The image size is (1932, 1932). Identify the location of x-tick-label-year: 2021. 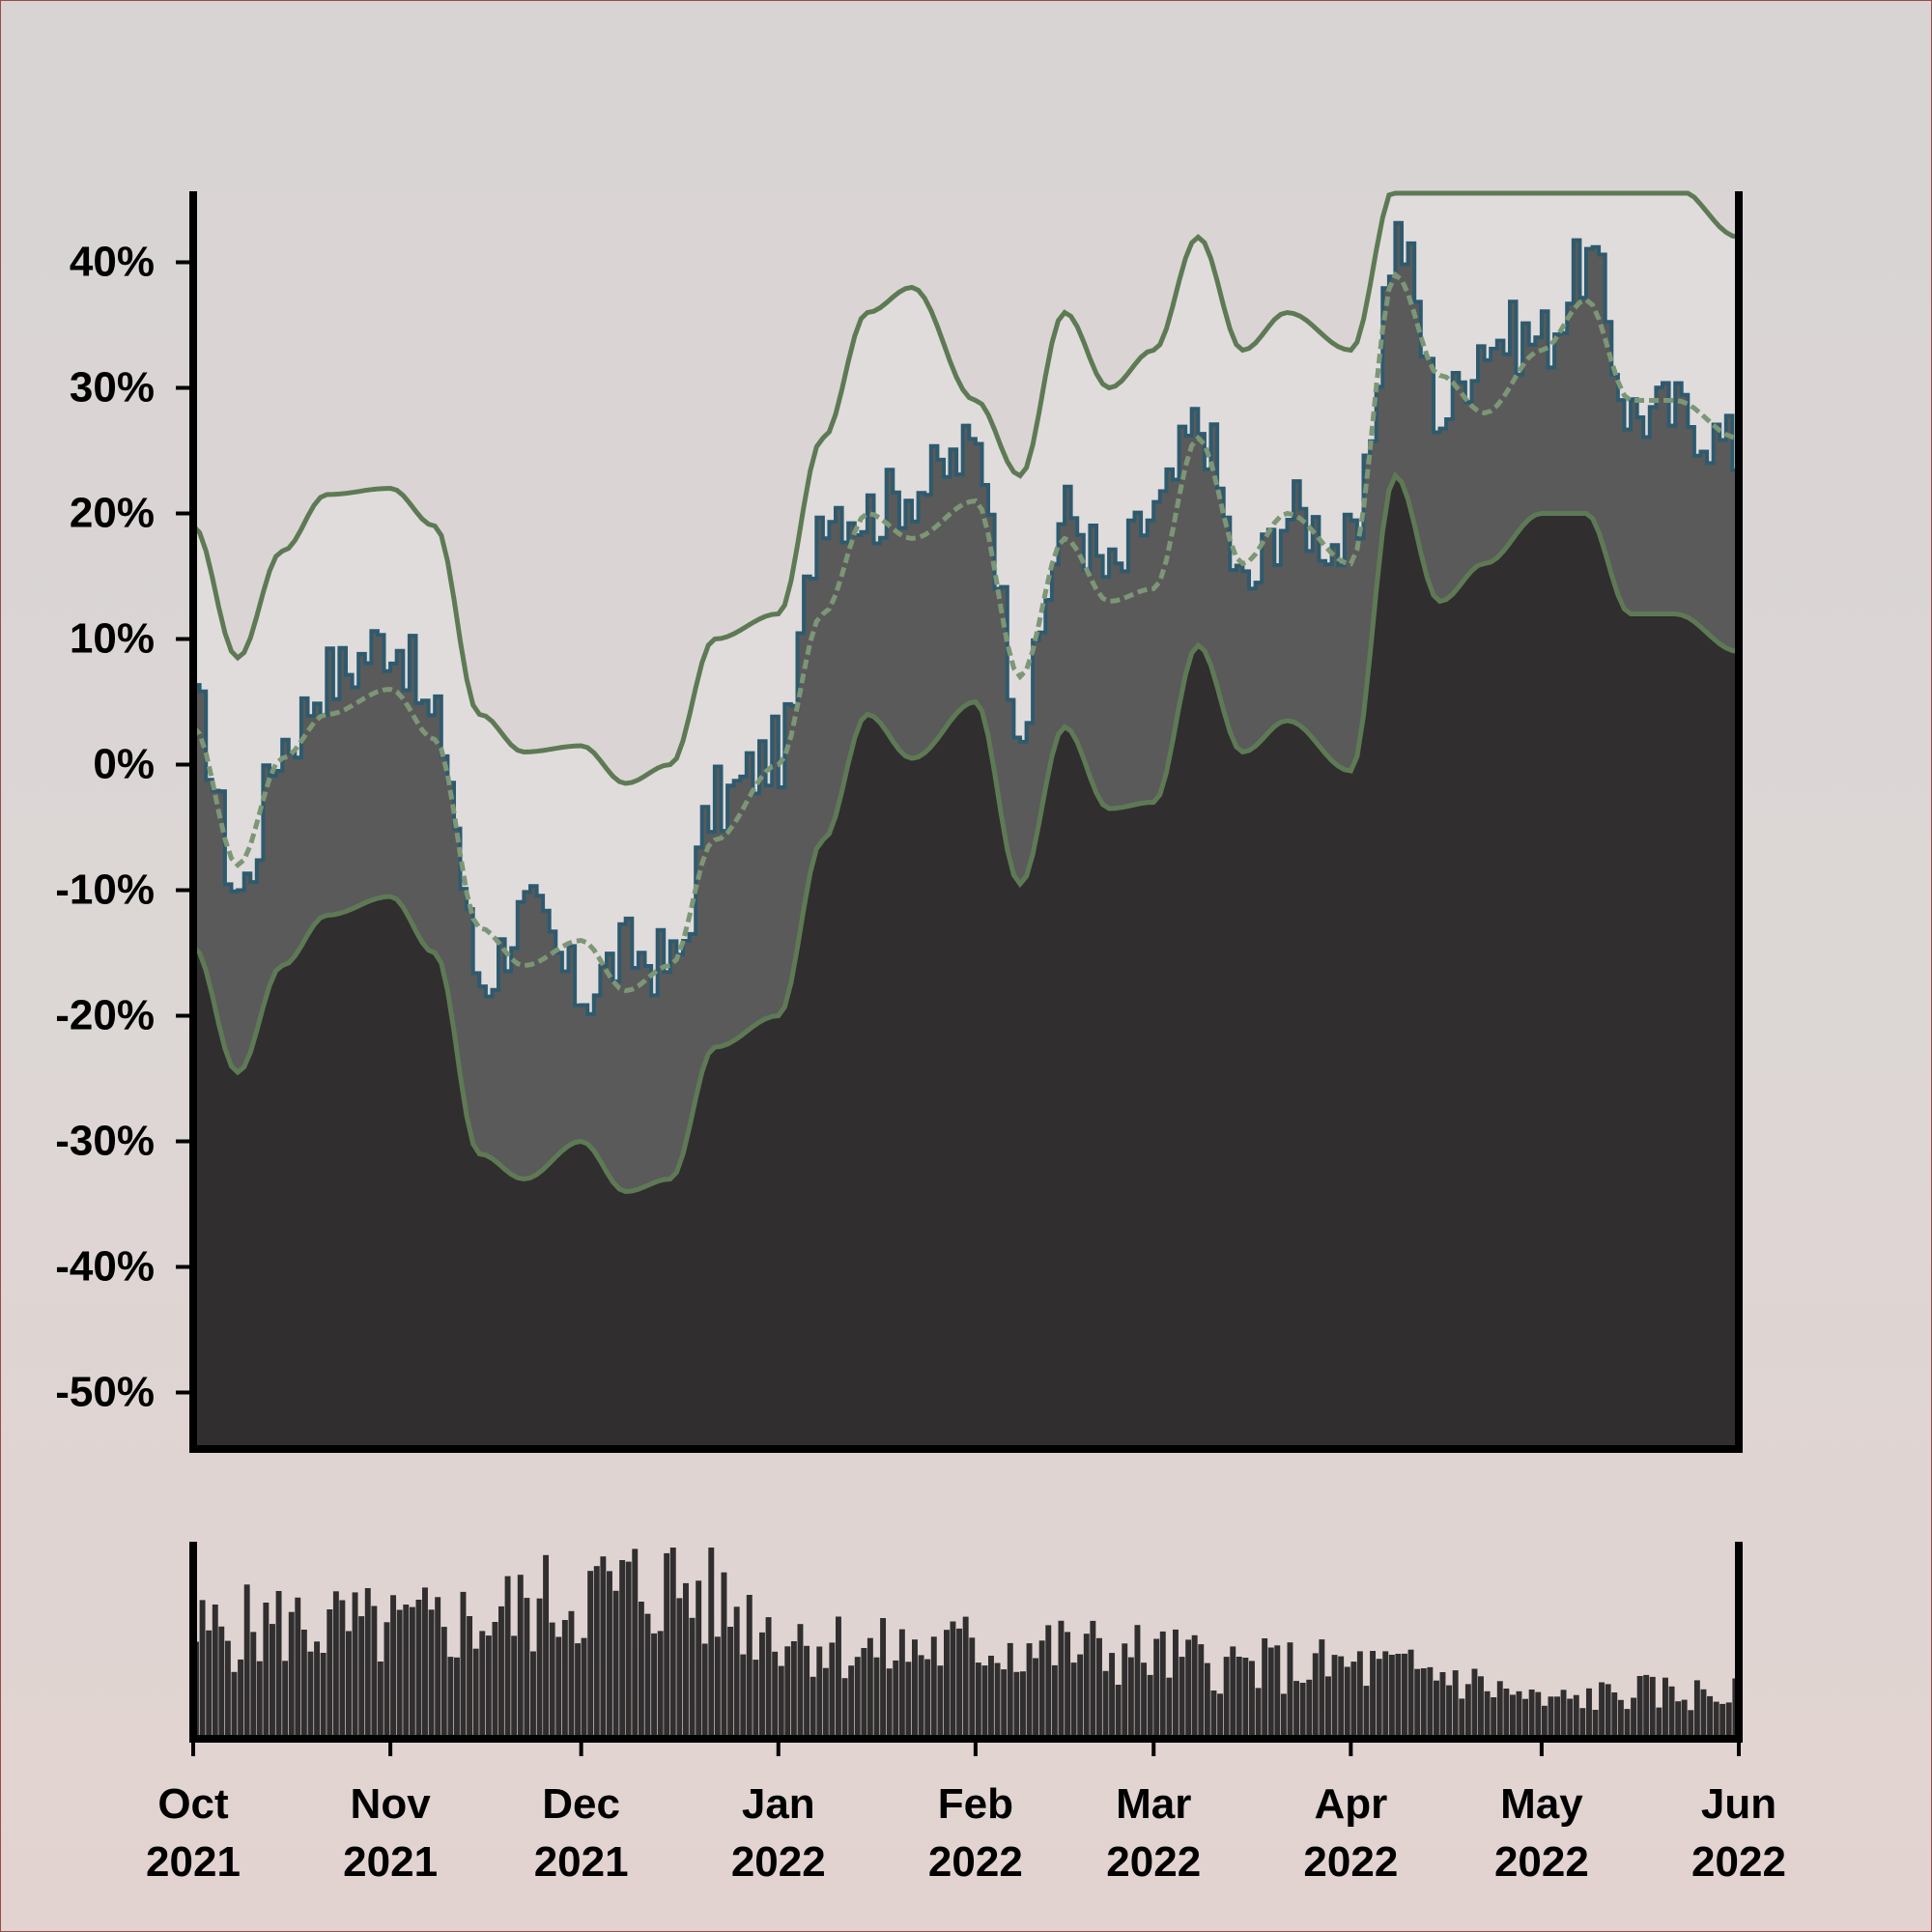
(193, 1862).